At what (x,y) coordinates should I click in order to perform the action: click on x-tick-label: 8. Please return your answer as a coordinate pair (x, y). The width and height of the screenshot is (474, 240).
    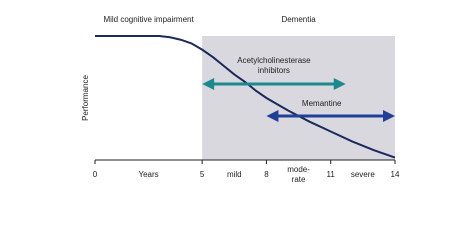
    Looking at the image, I should click on (266, 174).